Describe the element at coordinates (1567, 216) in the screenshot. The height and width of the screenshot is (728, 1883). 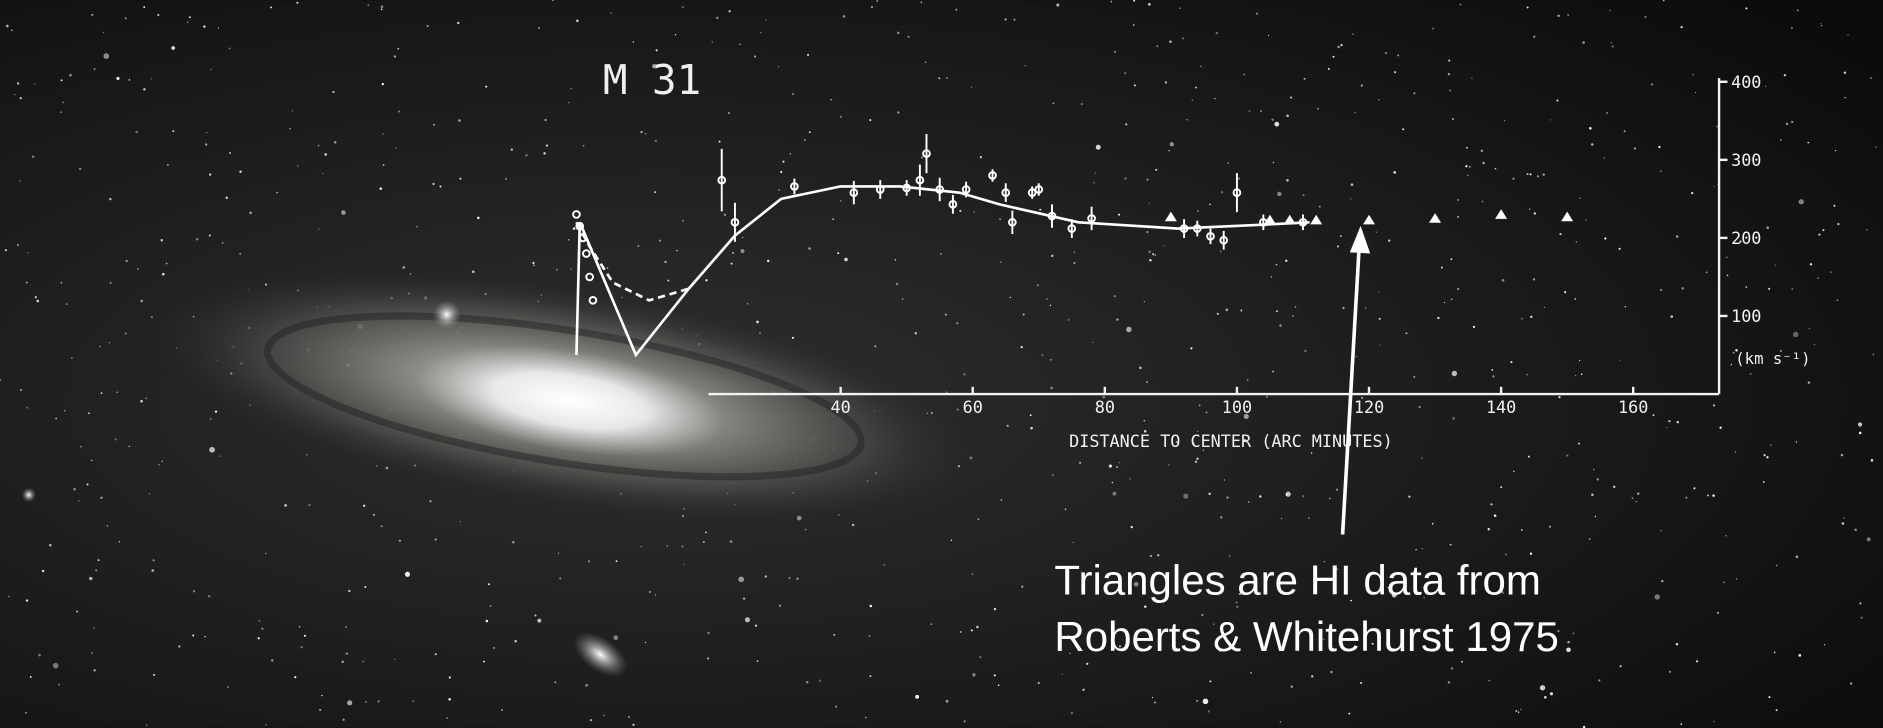
I see `hi-triangle` at that location.